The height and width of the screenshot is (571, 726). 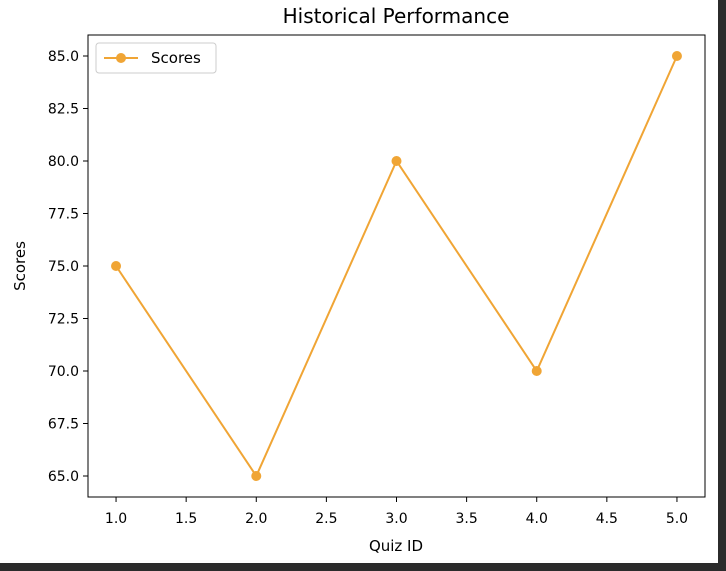 What do you see at coordinates (63, 320) in the screenshot?
I see `y-tick-label: 72.5` at bounding box center [63, 320].